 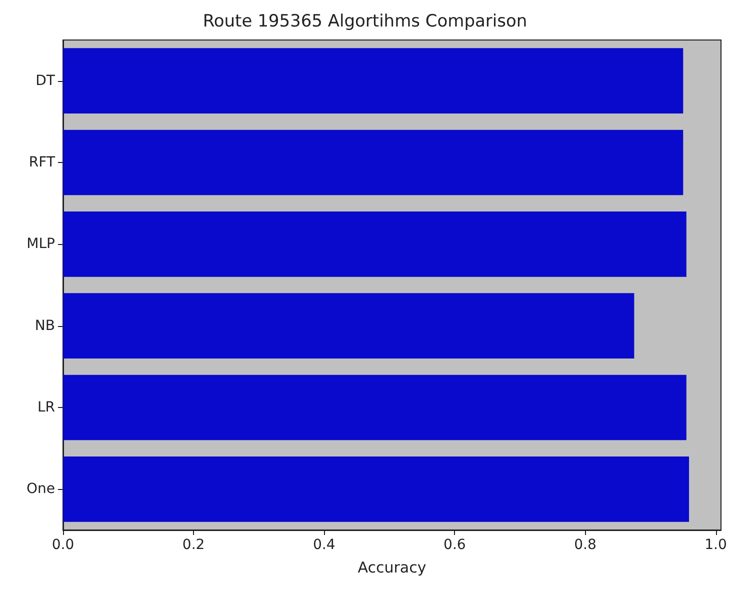 I want to click on x-tick-label: 0.4, so click(x=324, y=545).